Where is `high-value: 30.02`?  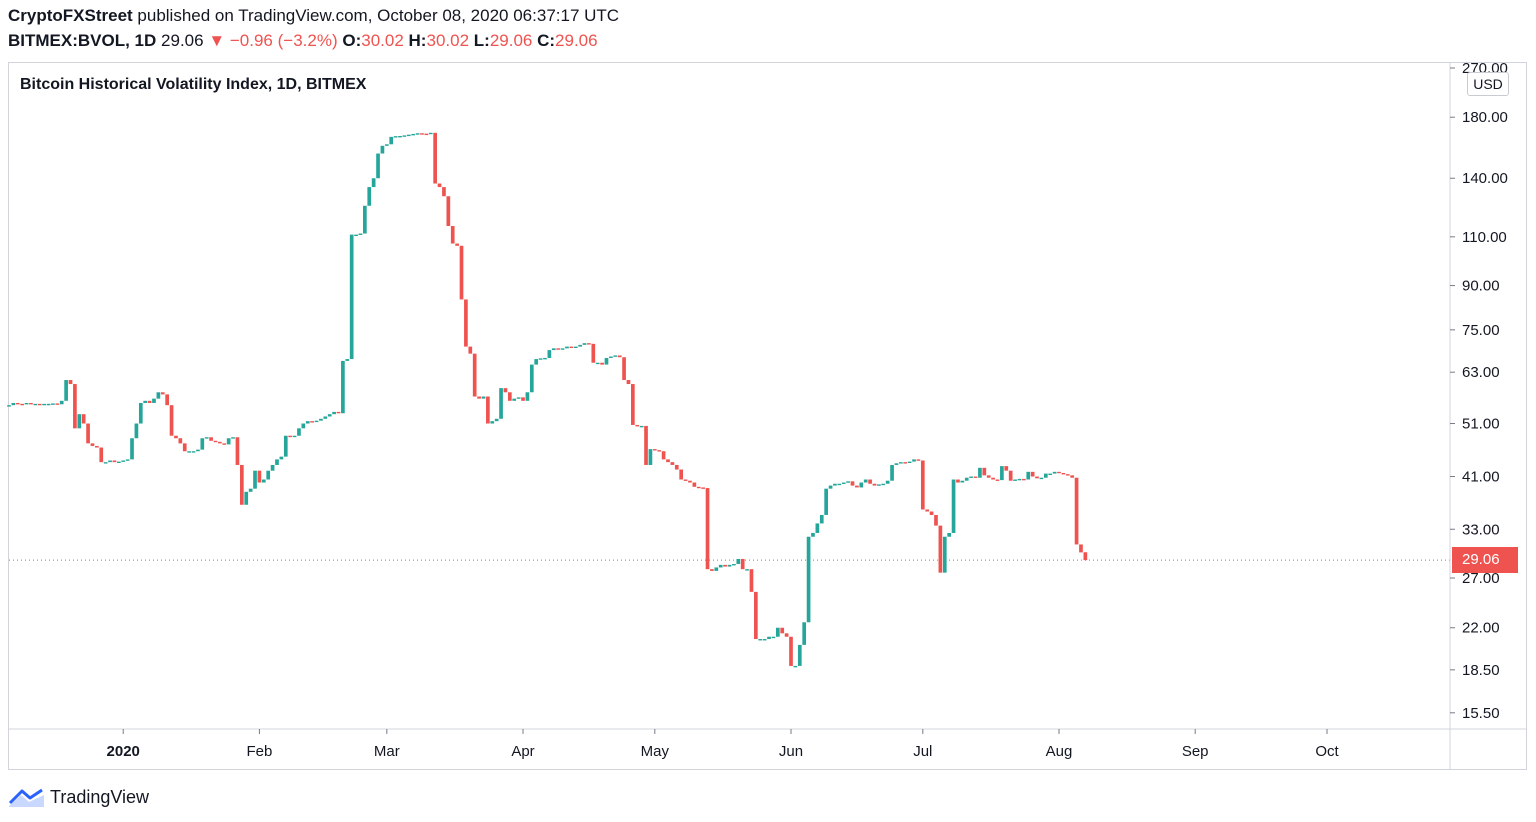
high-value: 30.02 is located at coordinates (448, 40).